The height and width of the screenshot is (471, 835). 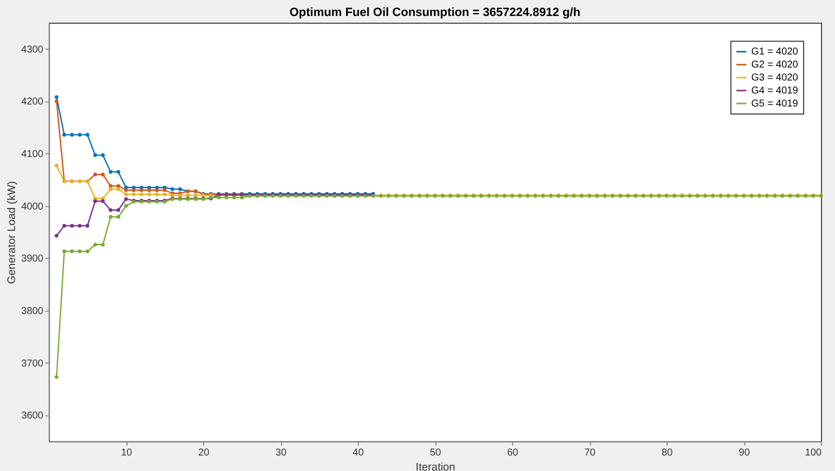 What do you see at coordinates (813, 453) in the screenshot?
I see `x-tick-label: 100` at bounding box center [813, 453].